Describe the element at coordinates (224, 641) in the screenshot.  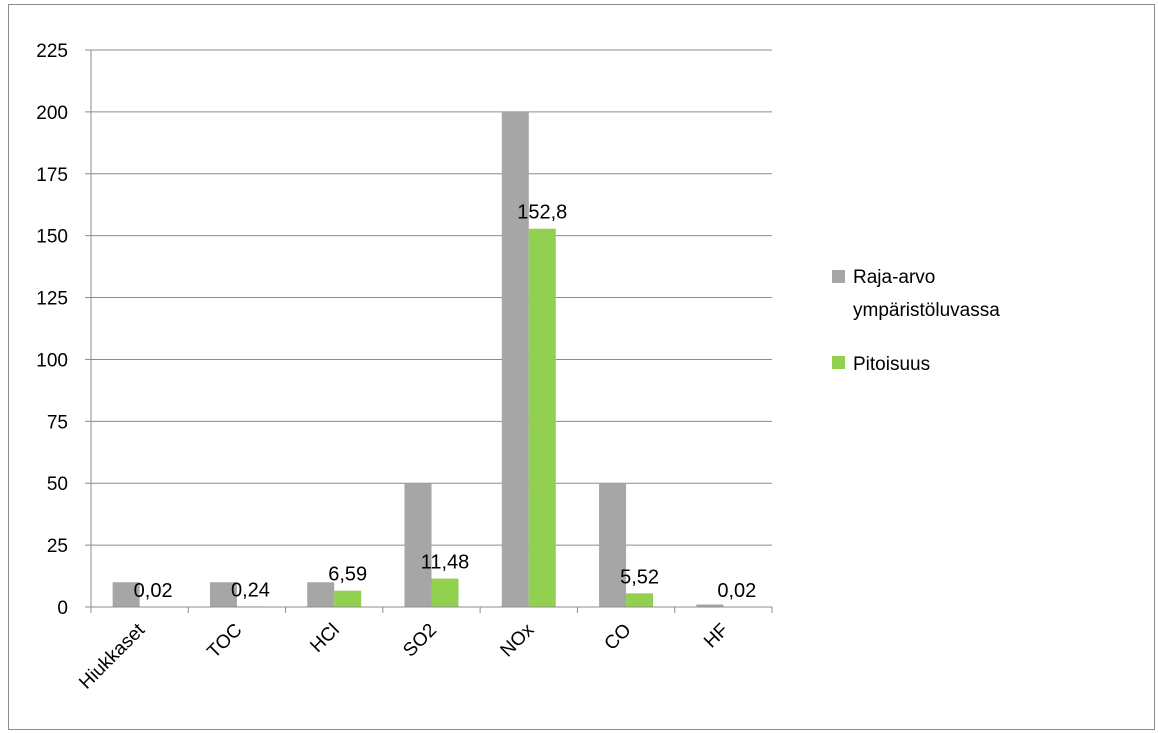
I see `x-tick-label-toc: TOC` at that location.